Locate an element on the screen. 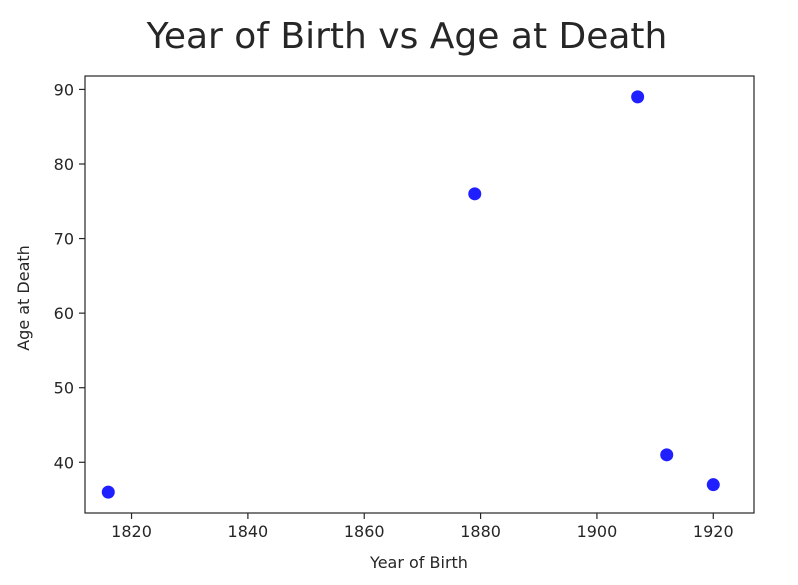 Image resolution: width=798 pixels, height=585 pixels. x-axis-ticks: 1820 1840 1860 1880 1900 1920 is located at coordinates (422, 527).